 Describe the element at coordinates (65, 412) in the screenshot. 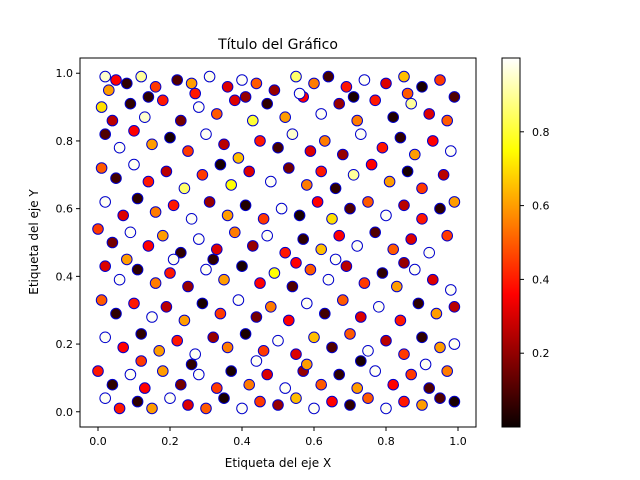

I see `y-tick-label: 0.0` at that location.